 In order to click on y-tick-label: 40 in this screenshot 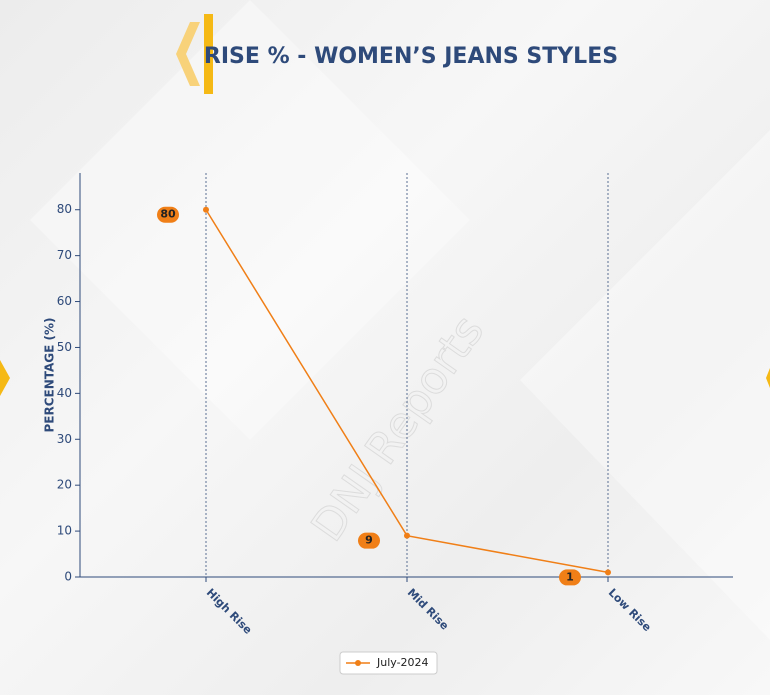, I will do `click(64, 393)`.